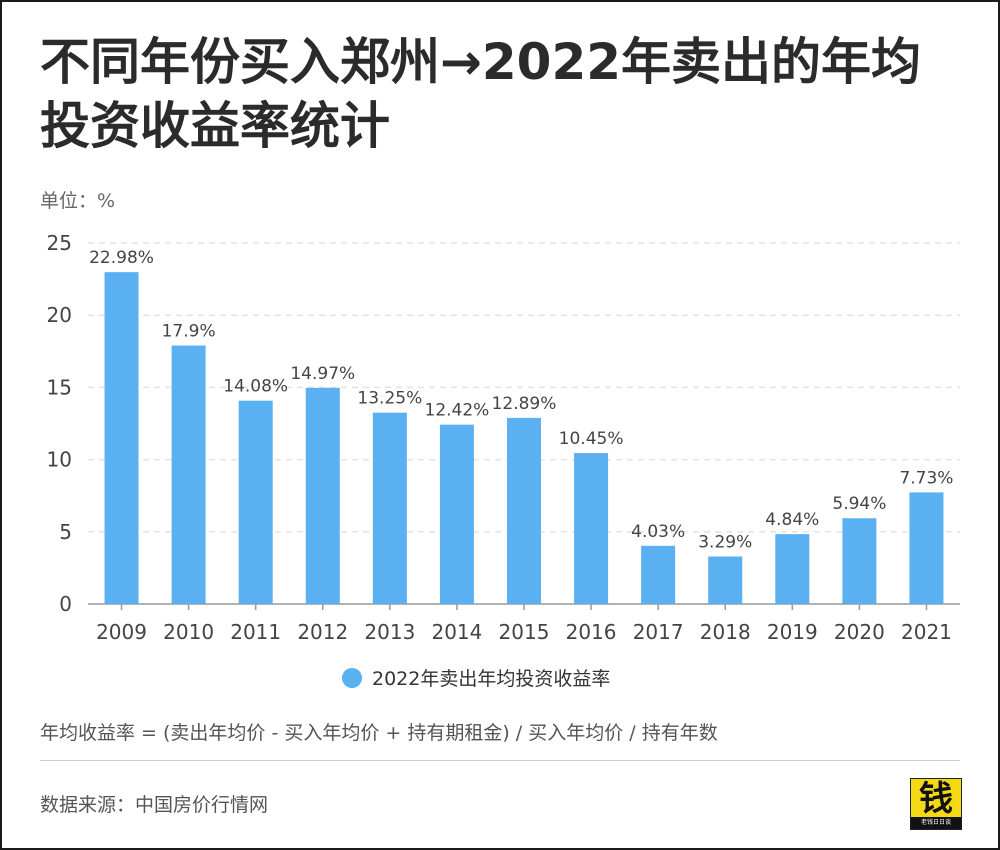 This screenshot has height=850, width=1000. Describe the element at coordinates (591, 632) in the screenshot. I see `x-tick-label: 2016` at that location.